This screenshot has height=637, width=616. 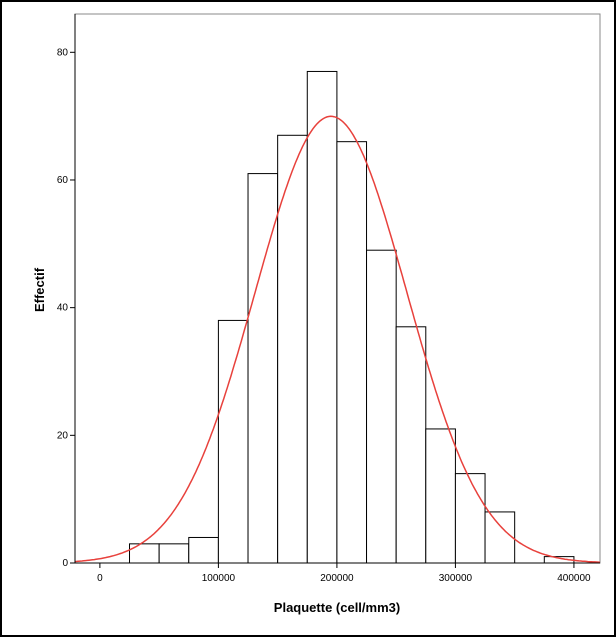 I want to click on y-tick-label: 40, so click(x=63, y=308).